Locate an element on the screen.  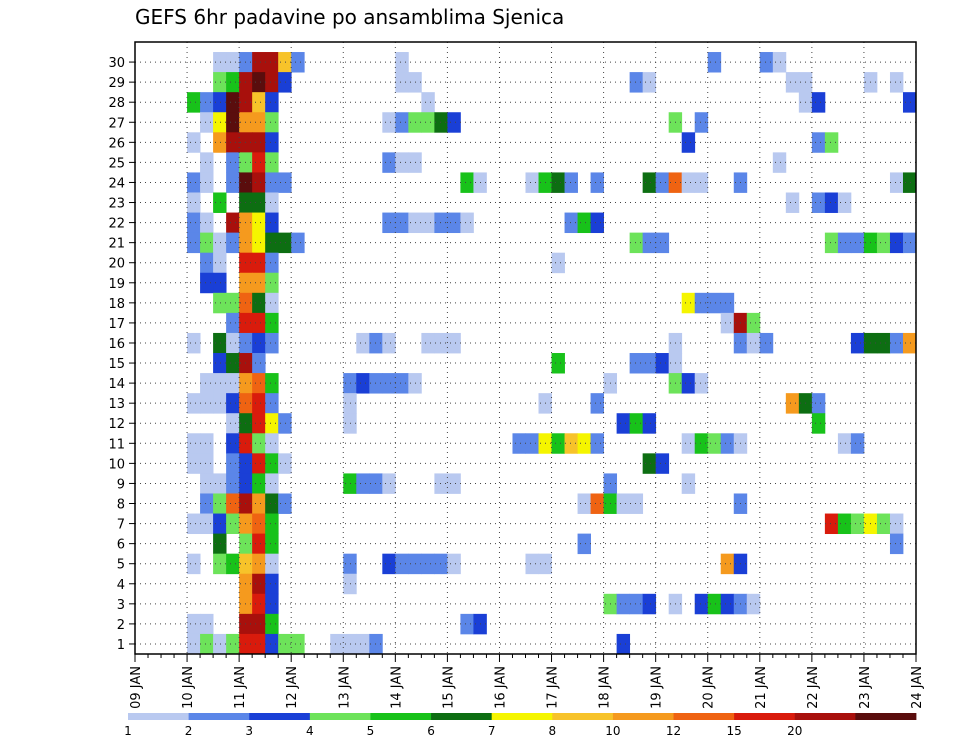
chart-title: GEFS 6hr padavine po ansamblima Sjenica is located at coordinates (350, 17).